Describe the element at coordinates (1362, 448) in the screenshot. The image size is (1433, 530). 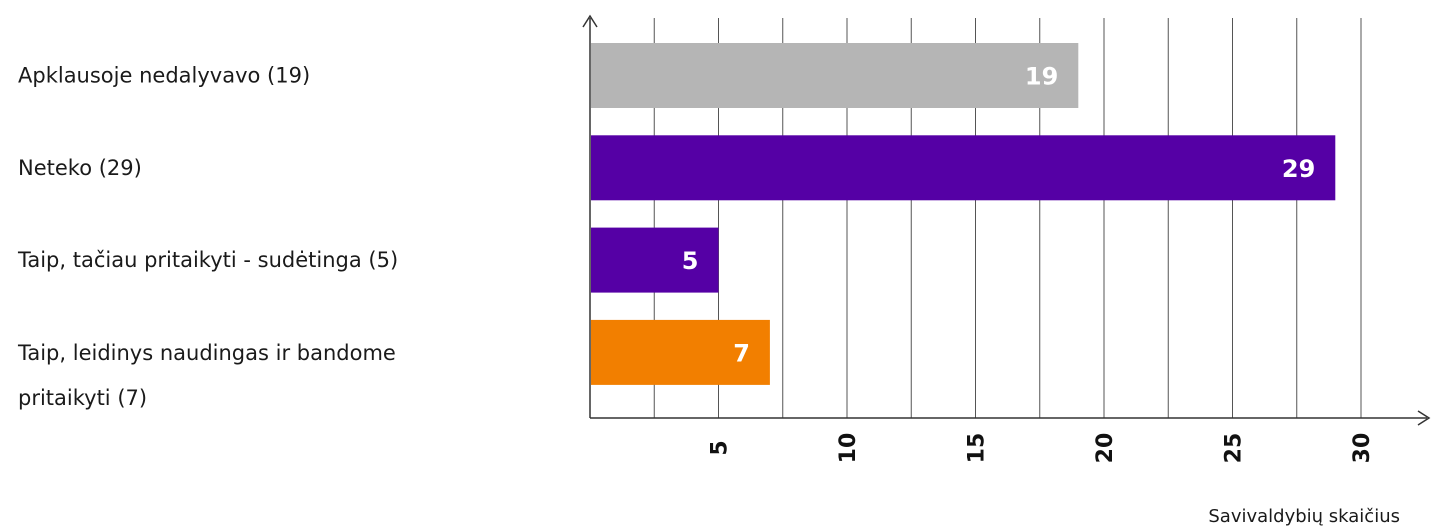
I see `x-tick-label: 30` at that location.